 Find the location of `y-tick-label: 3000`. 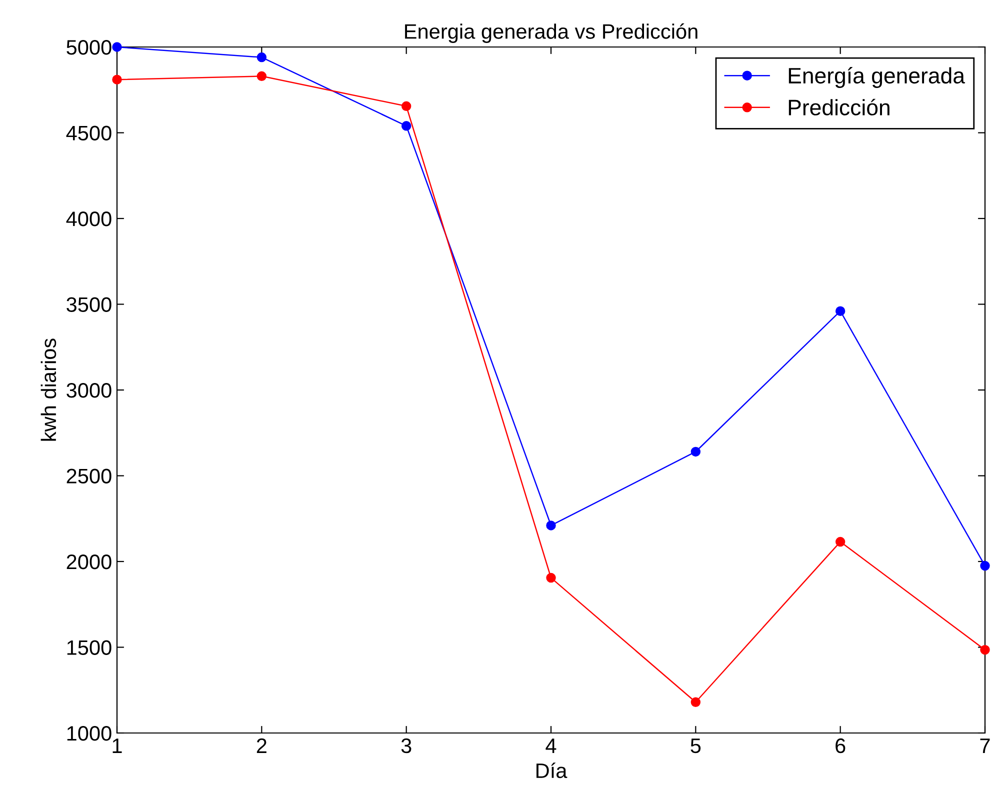

y-tick-label: 3000 is located at coordinates (89, 390).